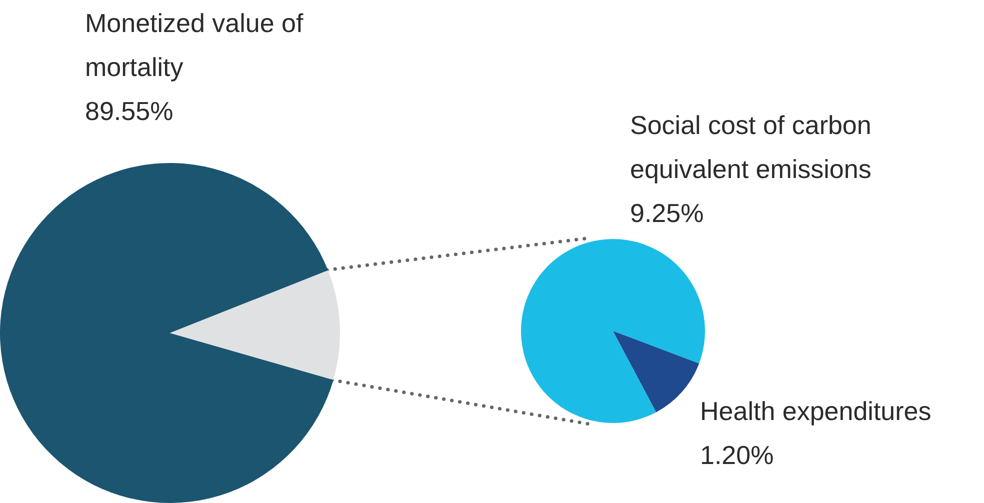 This screenshot has width=984, height=503. I want to click on slice-label: Social cost of carbon equivalent emissions, so click(751, 147).